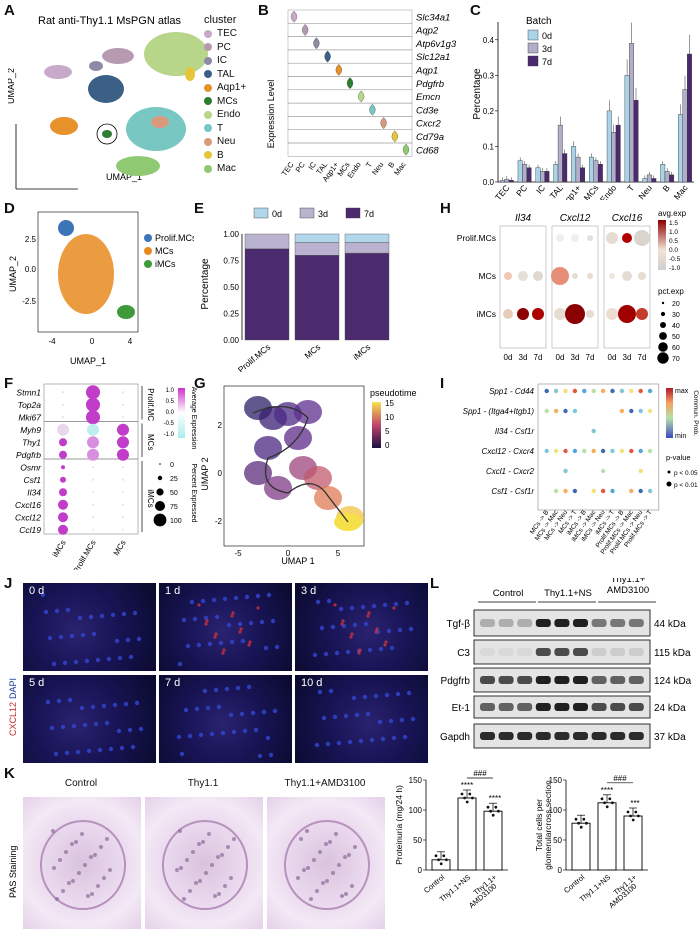 This screenshot has width=700, height=937. I want to click on umap-a-legend: cluster TEC PC IC TAL Aqp1+ MCs Endo T Neu B Mac, so click(225, 95).